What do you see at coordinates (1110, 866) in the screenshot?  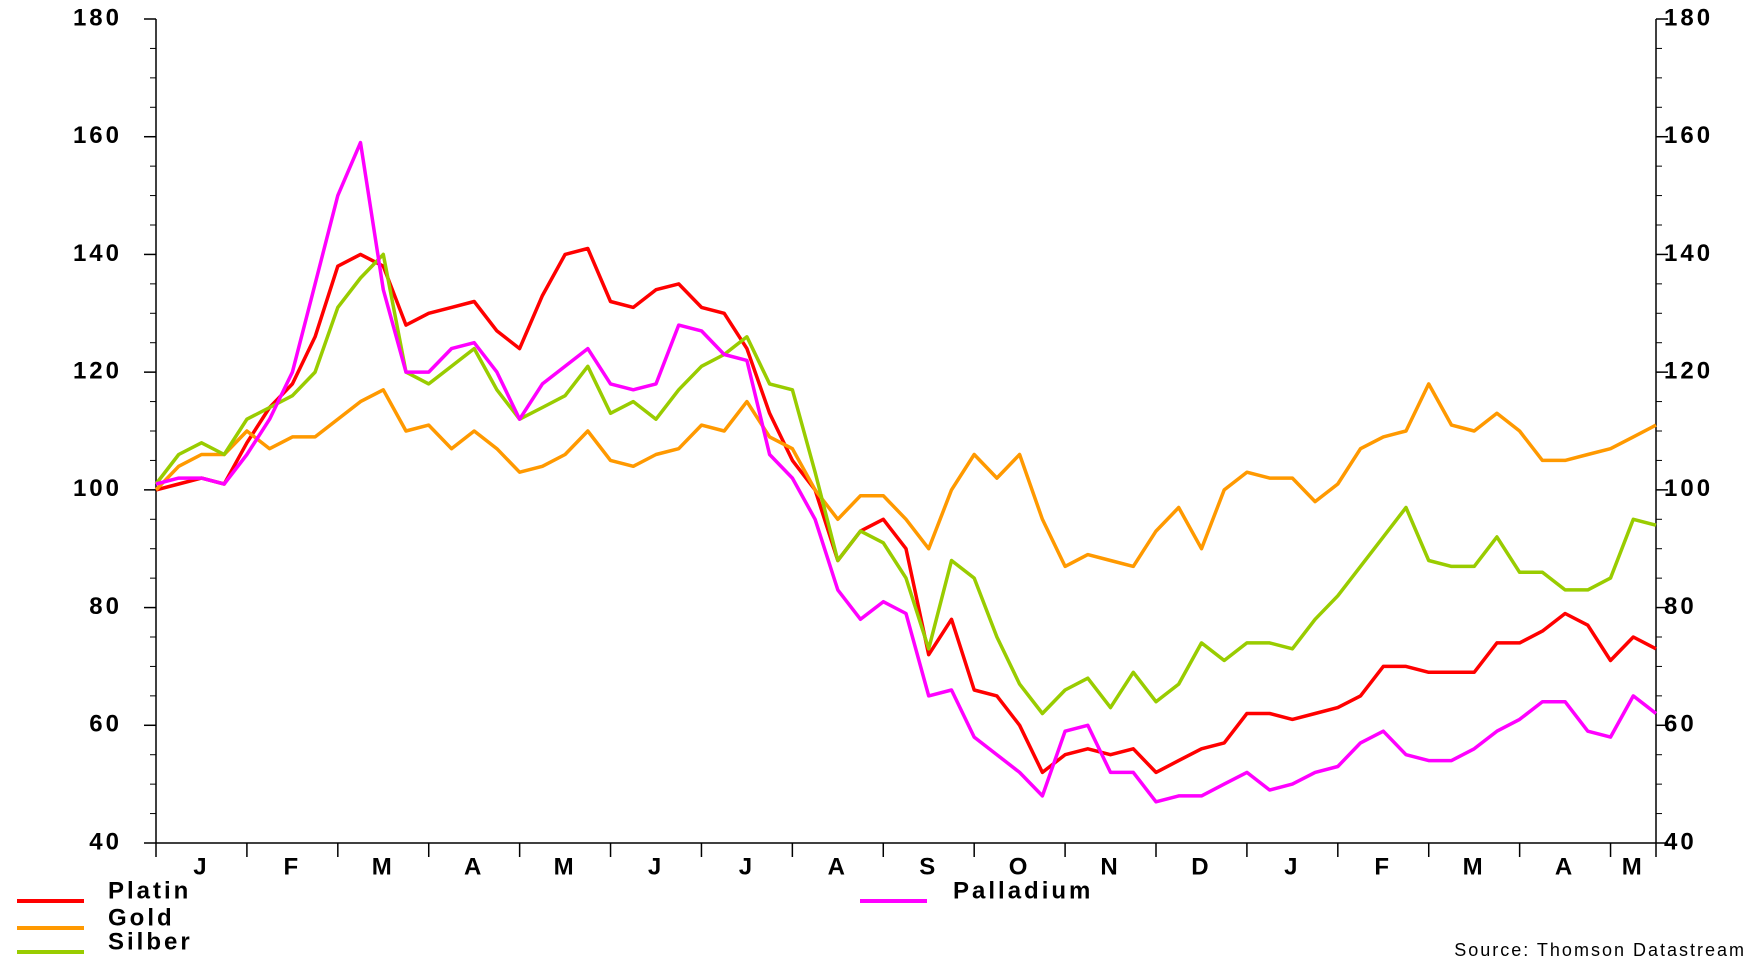 I see `x-tick-label: N` at bounding box center [1110, 866].